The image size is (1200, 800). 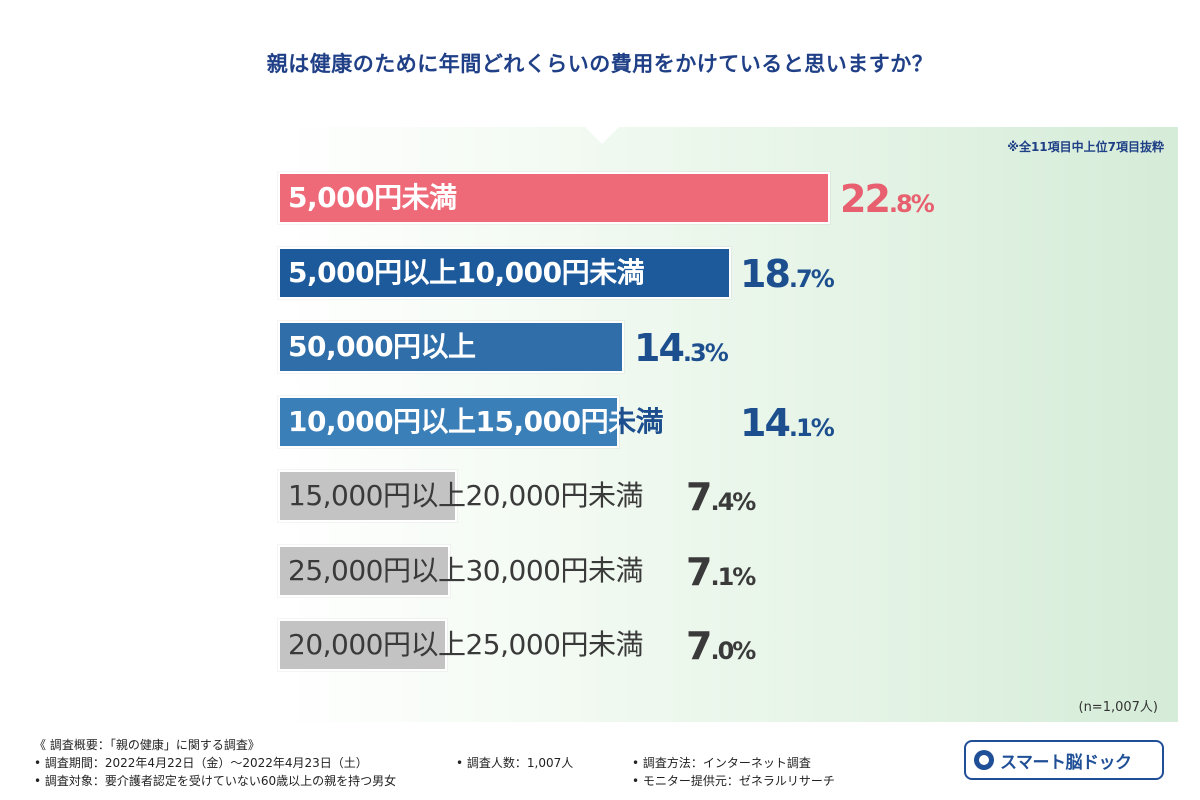 I want to click on category-label-3: 50,000円以上, so click(x=382, y=346).